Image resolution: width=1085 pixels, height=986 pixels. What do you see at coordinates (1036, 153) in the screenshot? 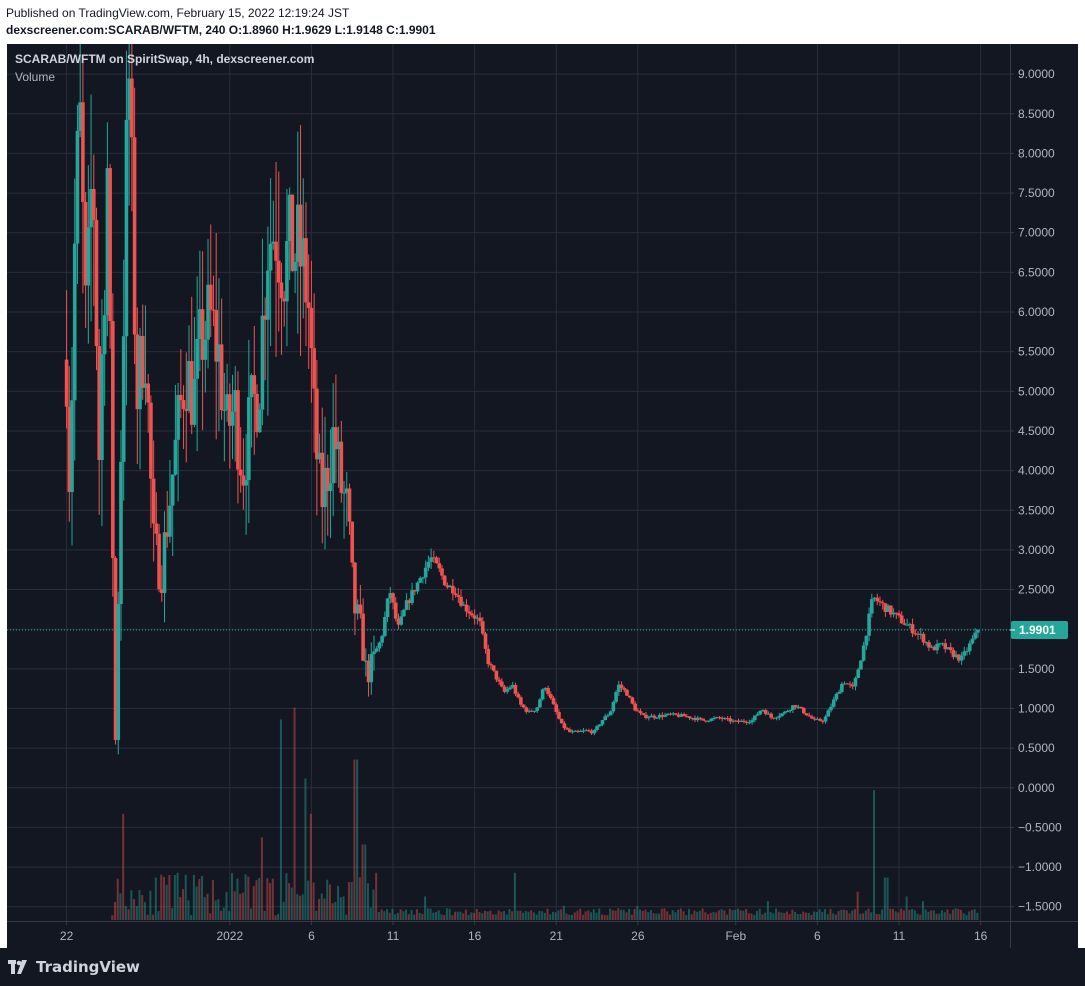
I see `price-tick-label: 8.0000` at bounding box center [1036, 153].